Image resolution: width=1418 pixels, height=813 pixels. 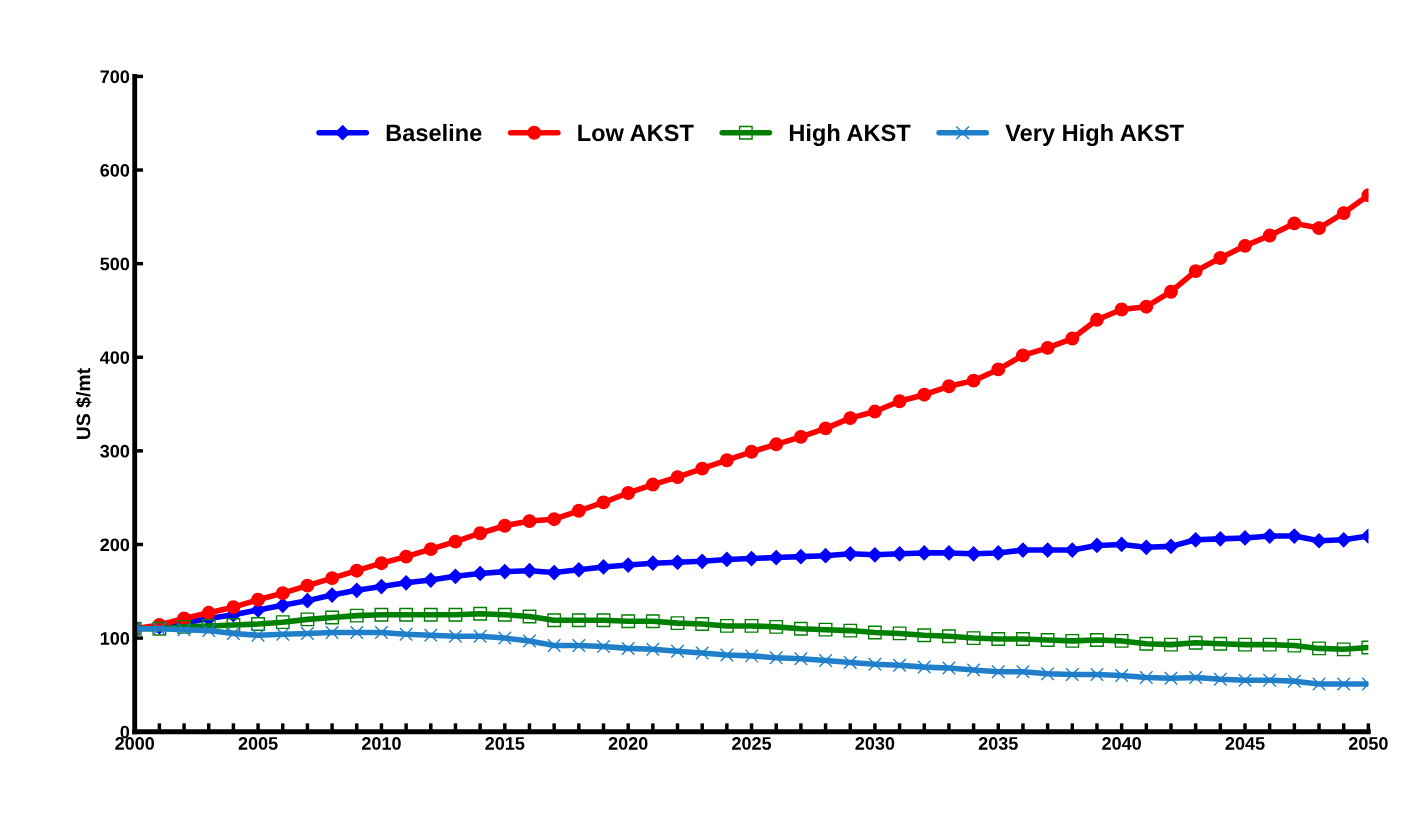 What do you see at coordinates (115, 638) in the screenshot?
I see `y-tick-label: 100` at bounding box center [115, 638].